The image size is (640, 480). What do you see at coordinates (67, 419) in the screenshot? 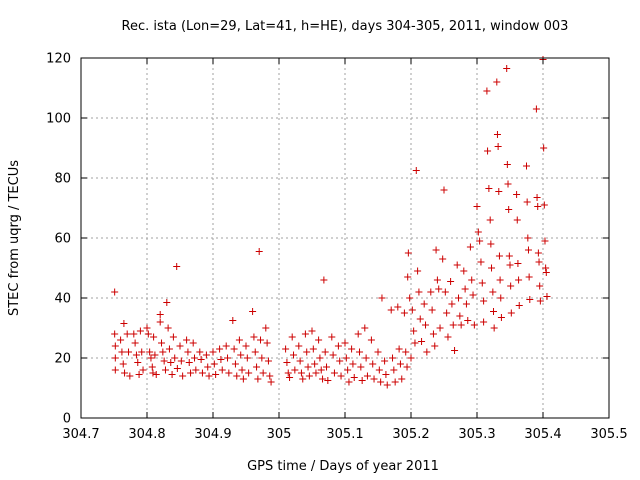
I see `y-tick-label: 0` at bounding box center [67, 419].